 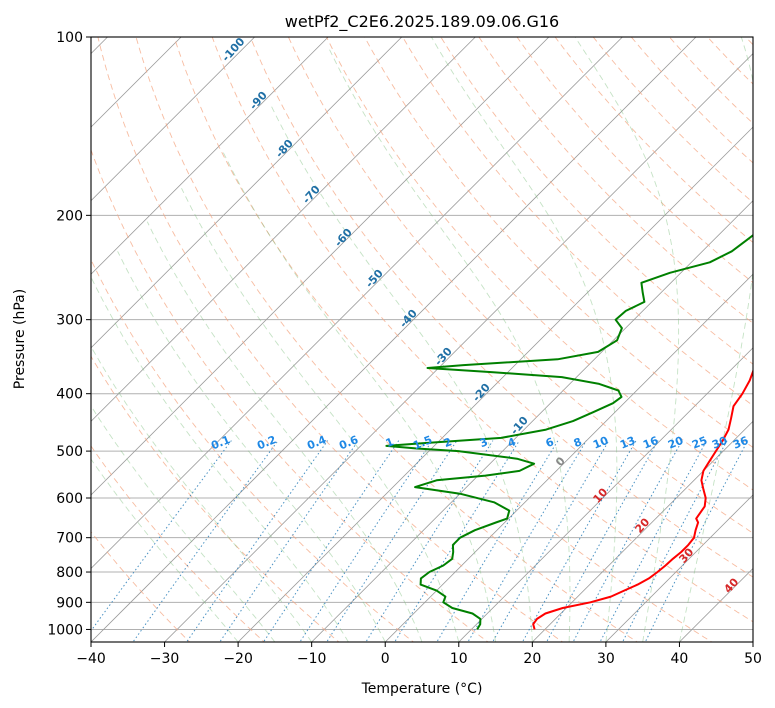 I want to click on y-tick-label: 400, so click(x=69, y=395).